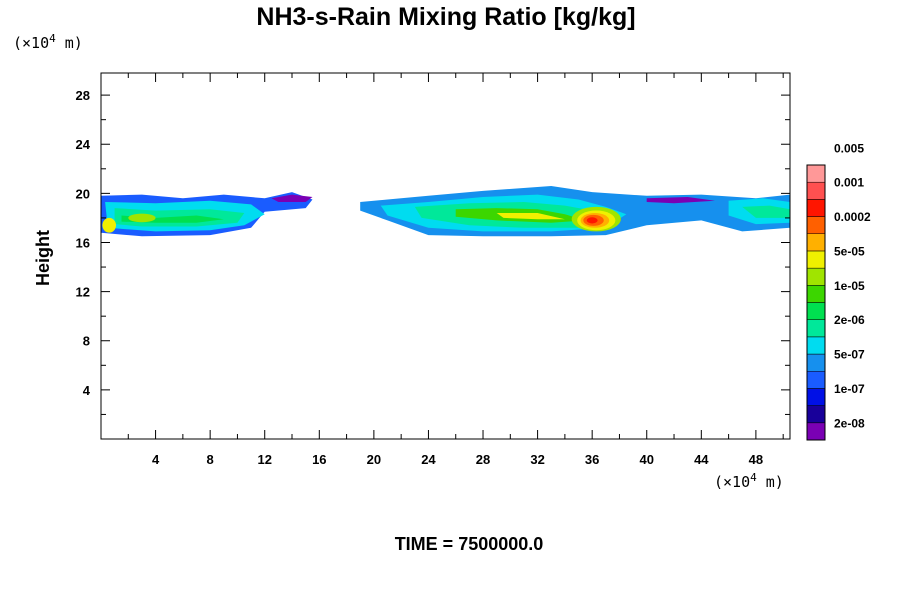 The width and height of the screenshot is (900, 600). What do you see at coordinates (374, 459) in the screenshot?
I see `x-tick-label: 20` at bounding box center [374, 459].